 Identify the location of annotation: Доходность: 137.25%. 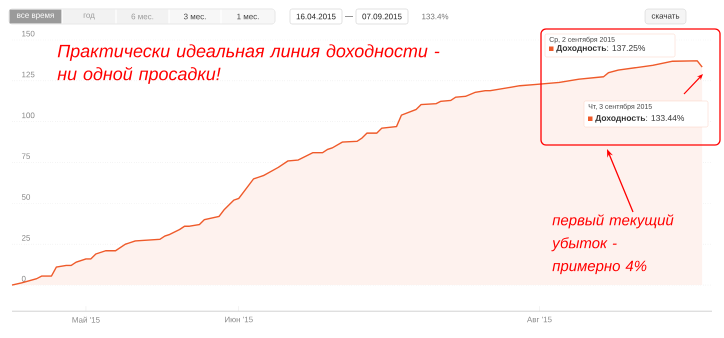
(601, 49).